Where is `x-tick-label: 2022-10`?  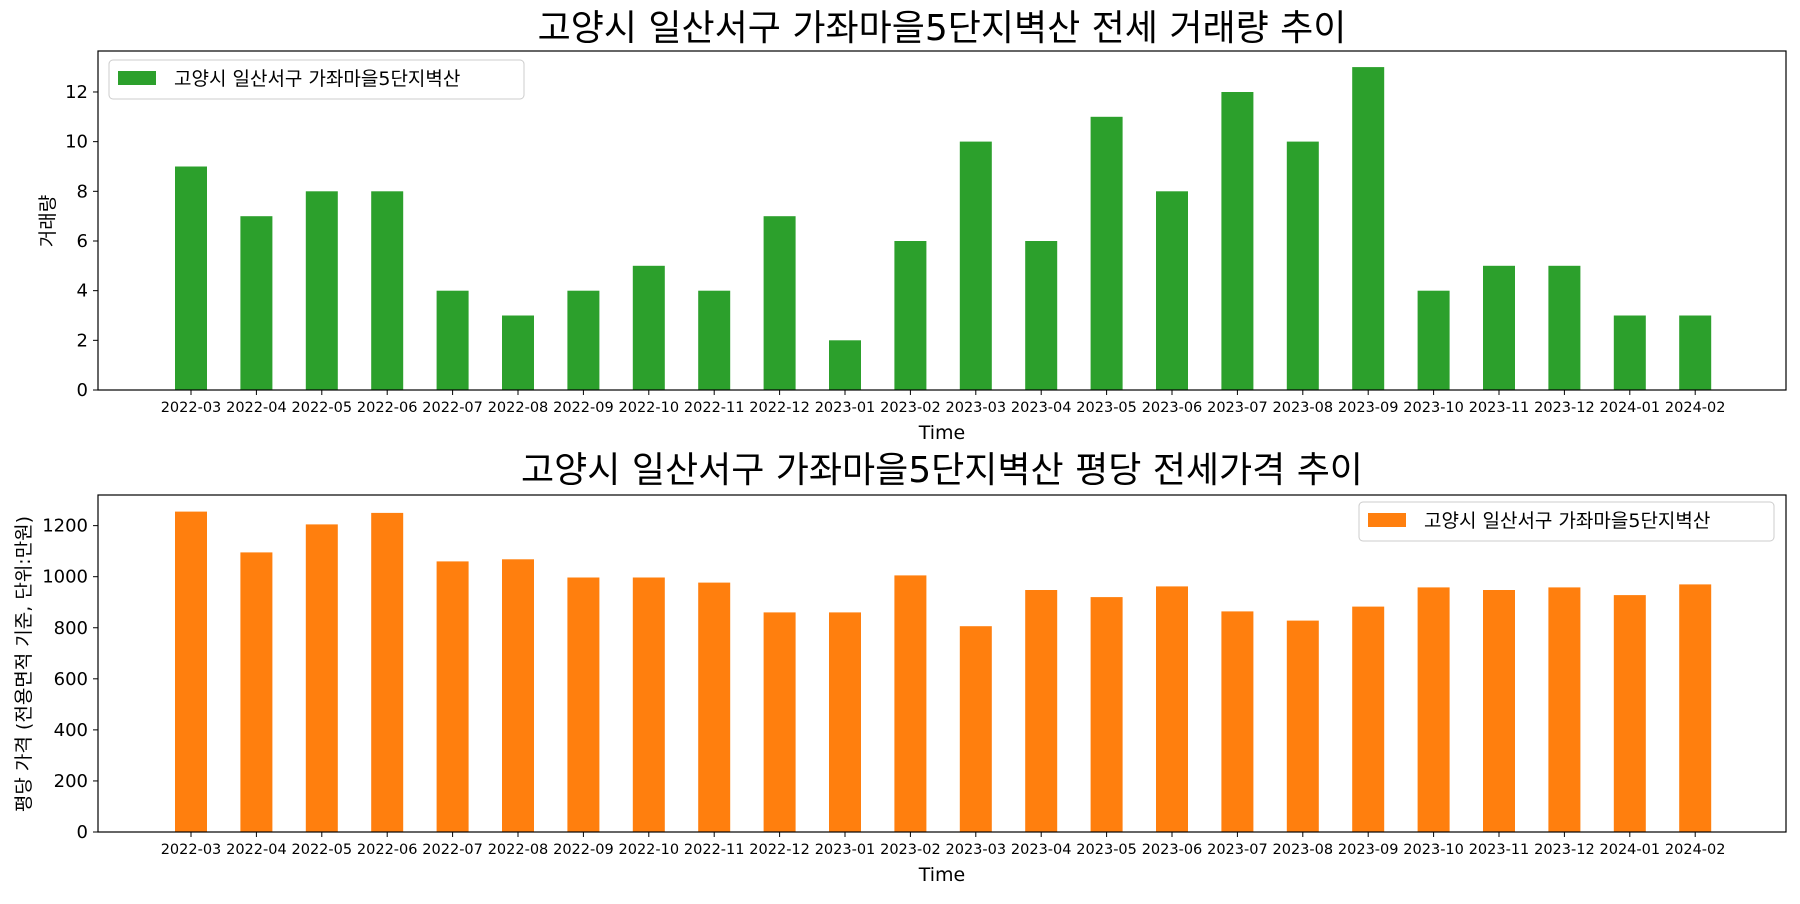
x-tick-label: 2022-10 is located at coordinates (649, 408).